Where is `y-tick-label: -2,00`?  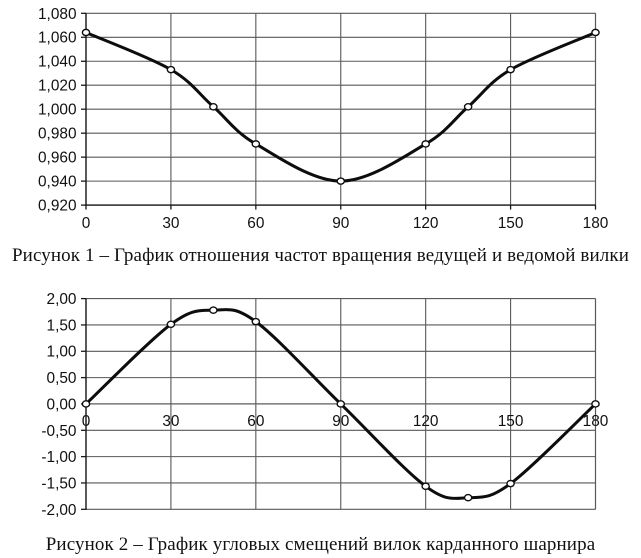
y-tick-label: -2,00 is located at coordinates (58, 510).